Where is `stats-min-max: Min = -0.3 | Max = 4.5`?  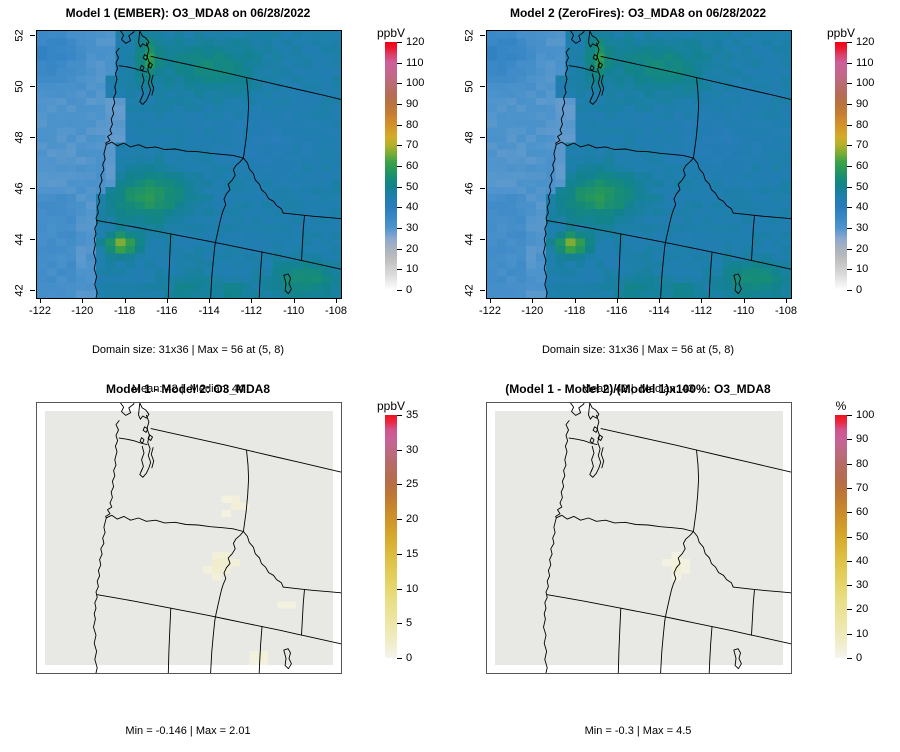 stats-min-max: Min = -0.3 | Max = 4.5 is located at coordinates (638, 731).